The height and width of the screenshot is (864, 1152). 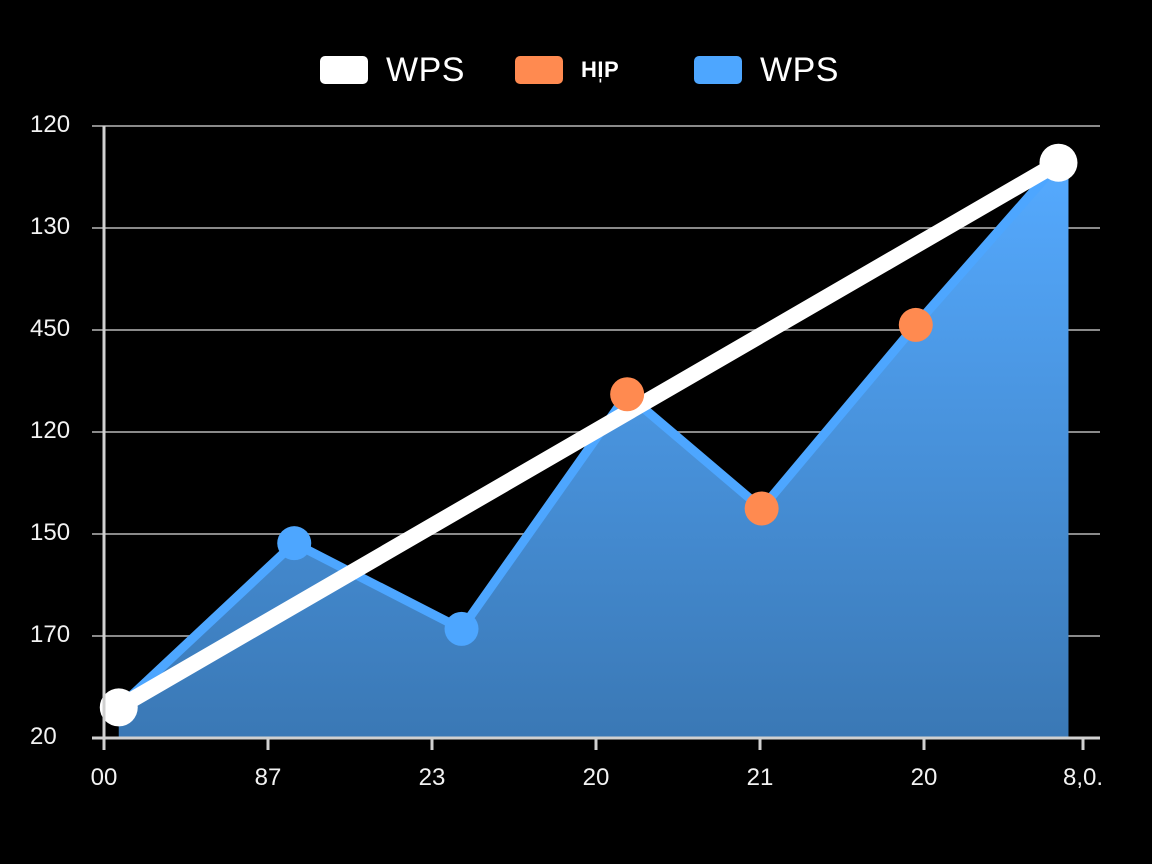 I want to click on legend-item-blue-wps: WPS, so click(x=766, y=70).